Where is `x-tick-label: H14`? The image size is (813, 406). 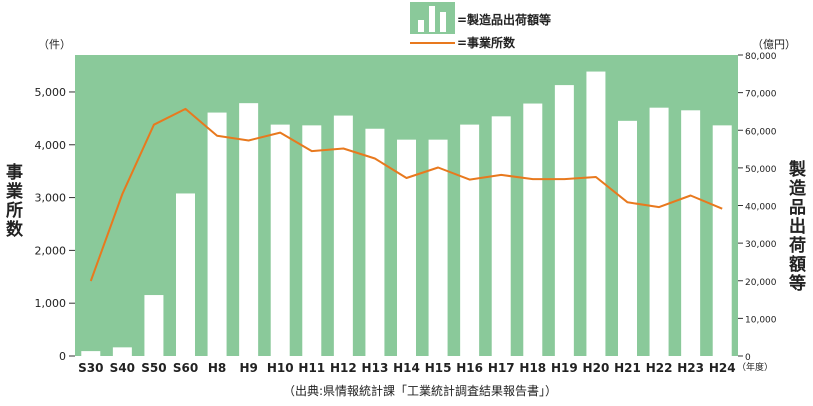
x-tick-label: H14 is located at coordinates (406, 368).